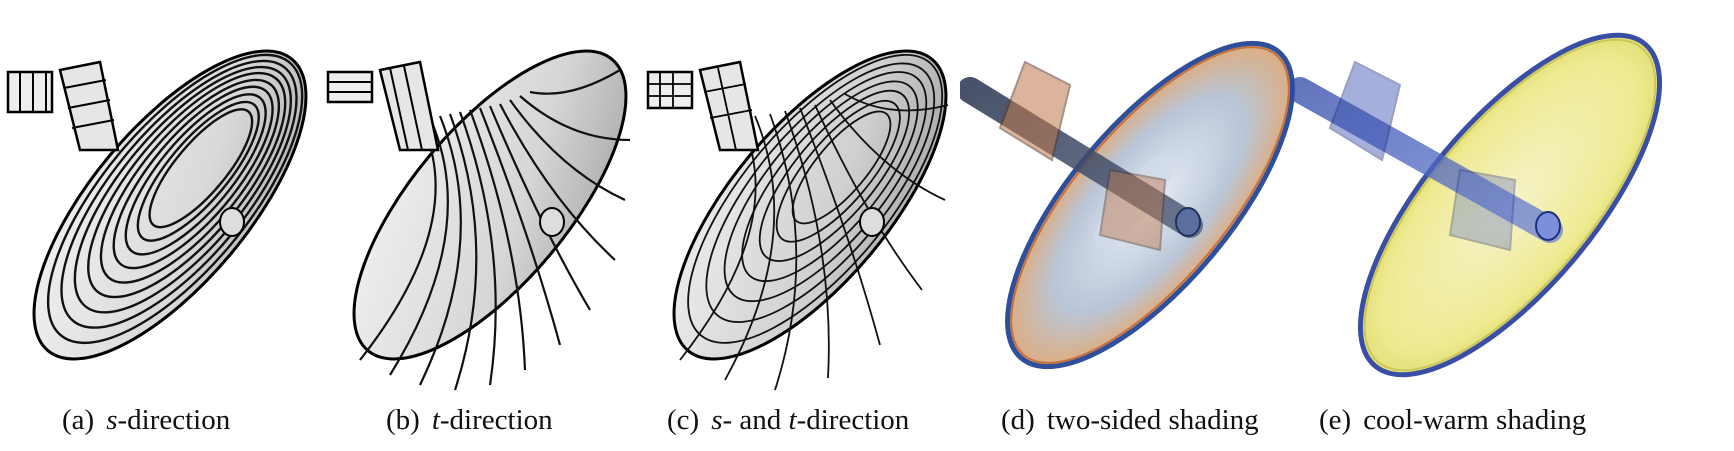  What do you see at coordinates (755, 420) in the screenshot?
I see `caption-text: - and` at bounding box center [755, 420].